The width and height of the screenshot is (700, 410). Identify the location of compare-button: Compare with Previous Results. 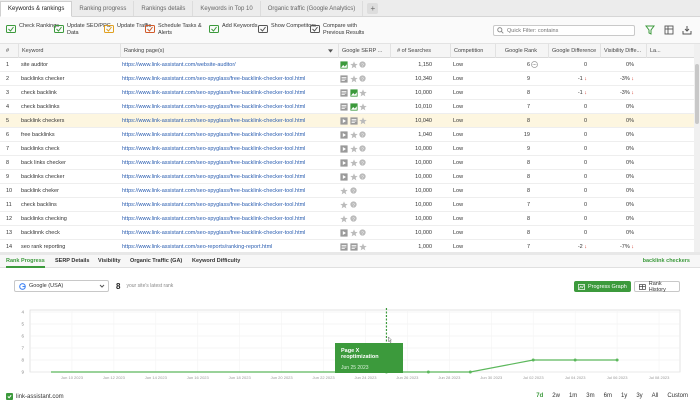
(340, 29).